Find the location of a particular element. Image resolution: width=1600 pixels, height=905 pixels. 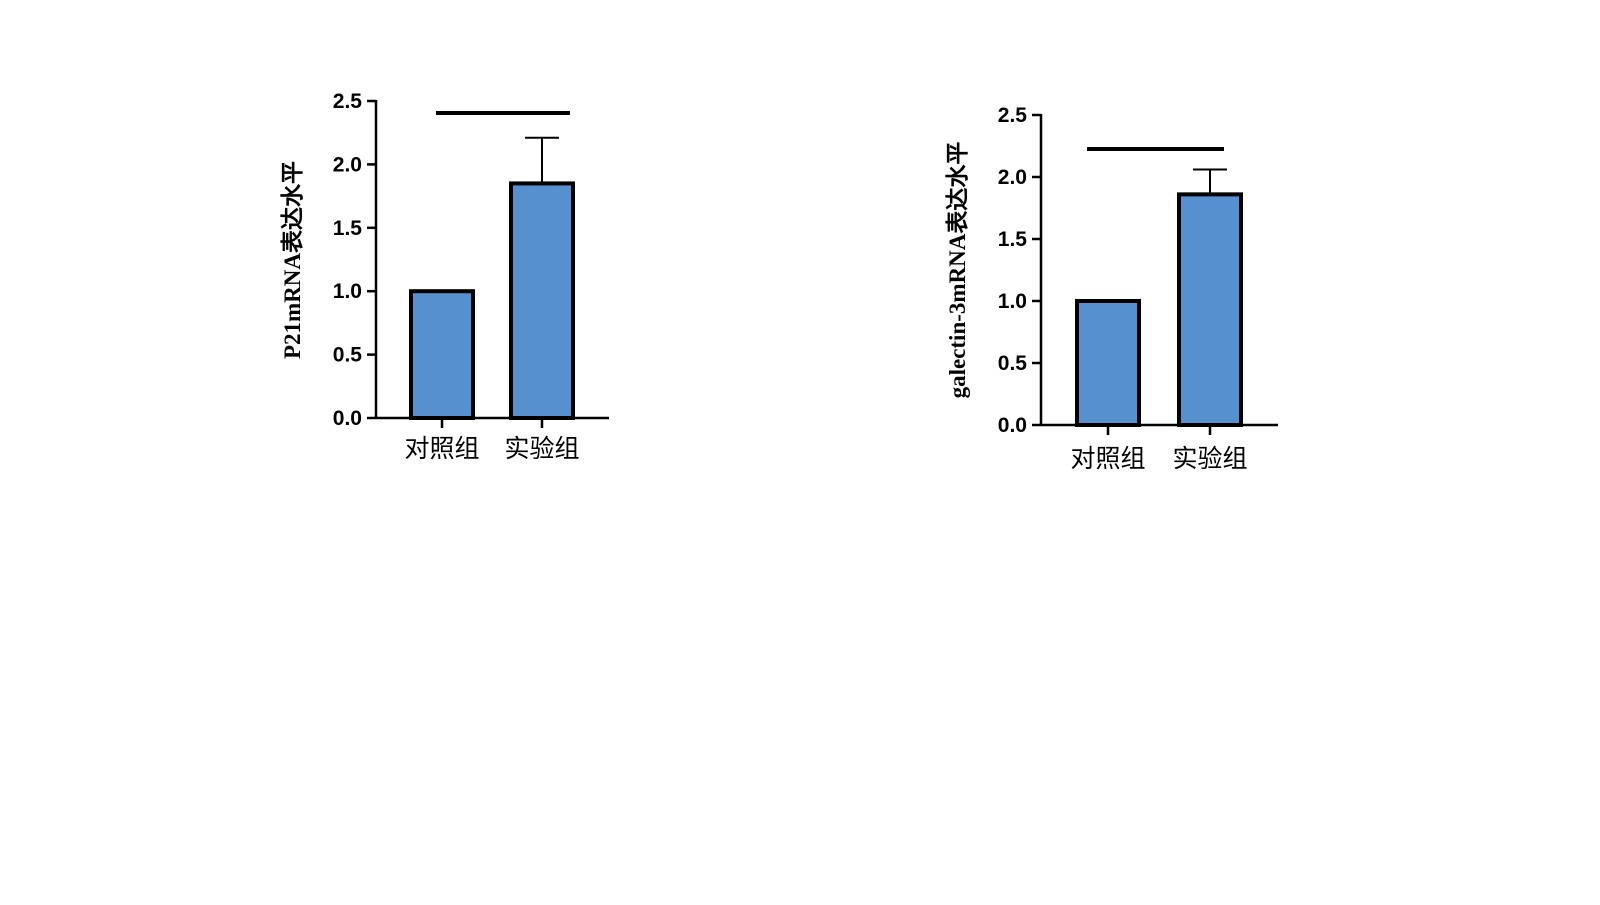

galectin3-ytick-label-5: 2.5 is located at coordinates (1013, 115).